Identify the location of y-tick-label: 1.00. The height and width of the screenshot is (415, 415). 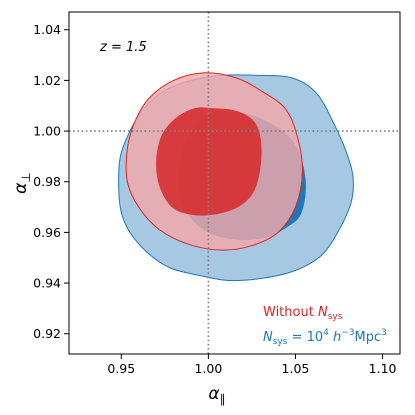
(47, 131).